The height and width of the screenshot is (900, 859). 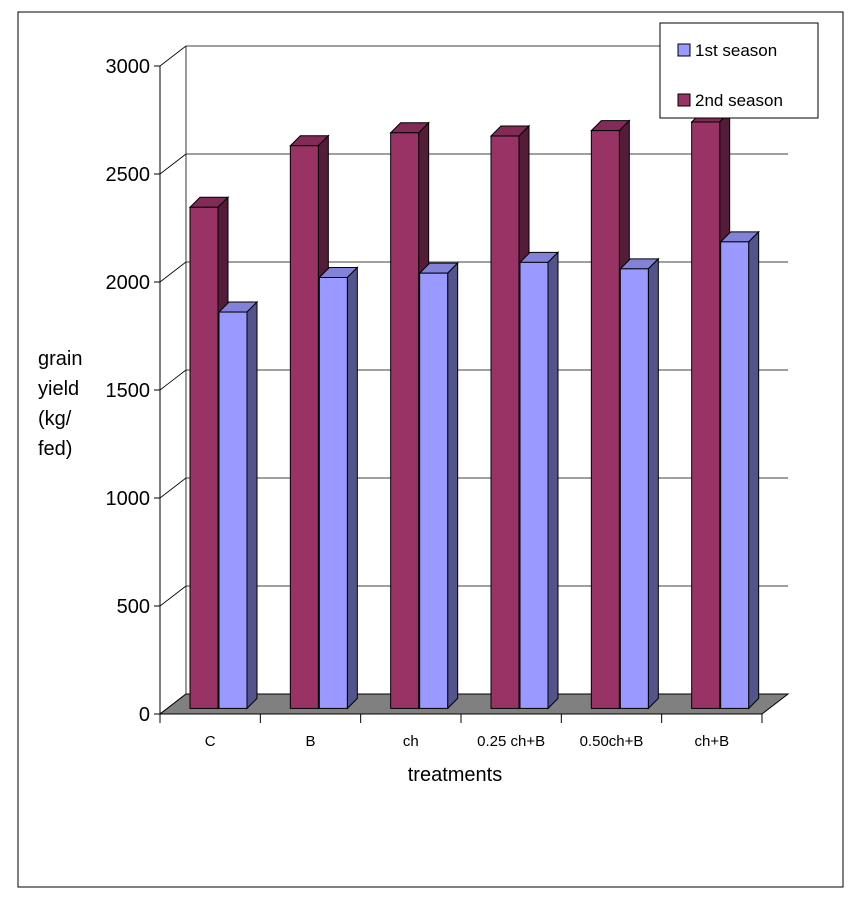 What do you see at coordinates (128, 175) in the screenshot?
I see `y-tick-label: 2500` at bounding box center [128, 175].